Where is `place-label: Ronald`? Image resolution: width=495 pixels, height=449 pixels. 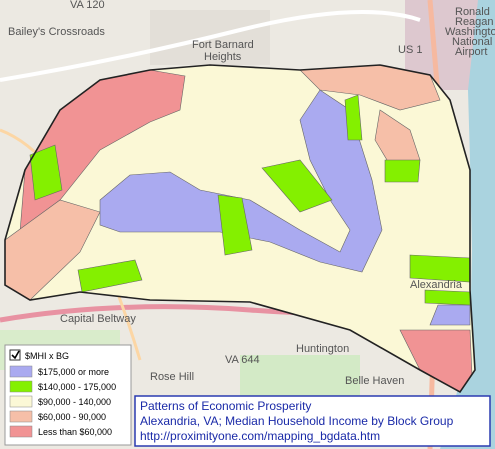
place-label: Ronald is located at coordinates (472, 12).